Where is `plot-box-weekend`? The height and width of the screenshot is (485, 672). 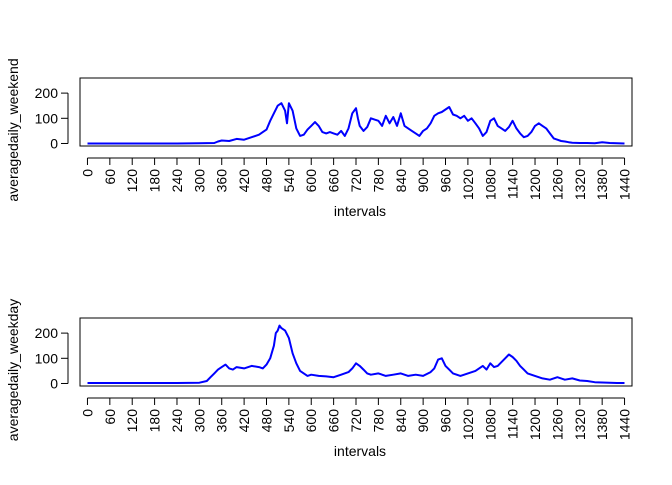 plot-box-weekend is located at coordinates (356, 112).